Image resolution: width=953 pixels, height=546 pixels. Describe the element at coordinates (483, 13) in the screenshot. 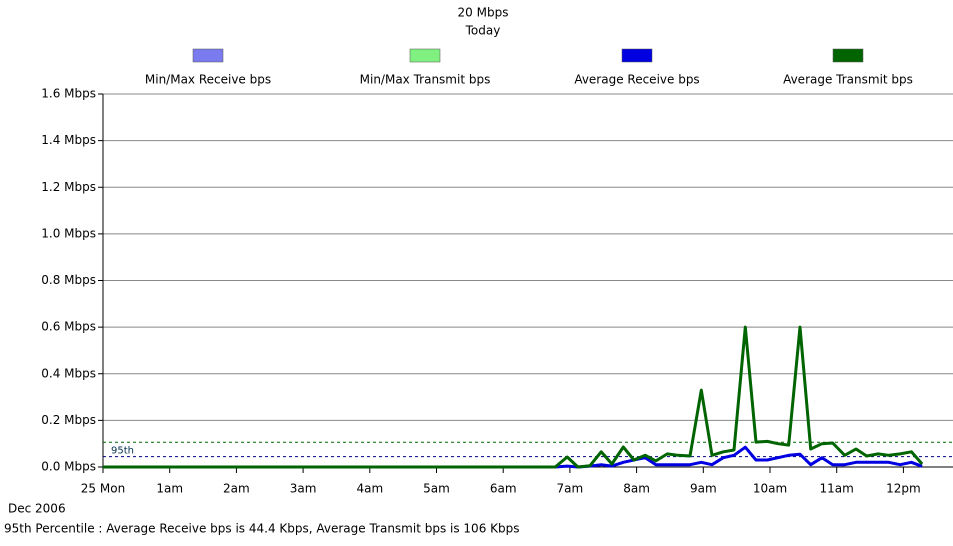

I see `subtitle: 20 Mbps` at that location.